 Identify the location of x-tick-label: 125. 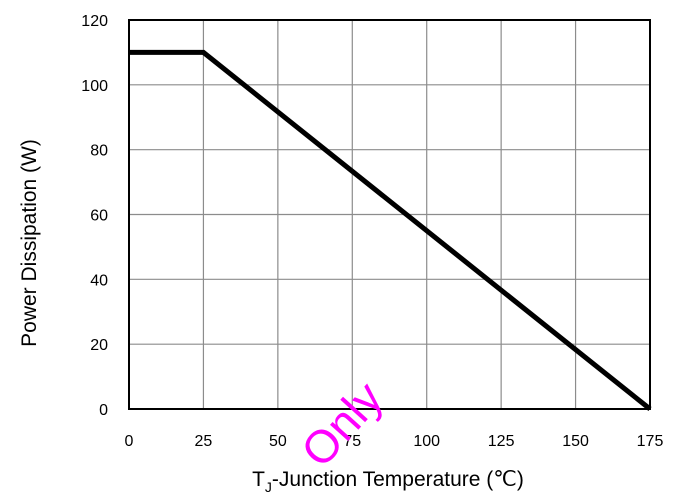
(501, 441).